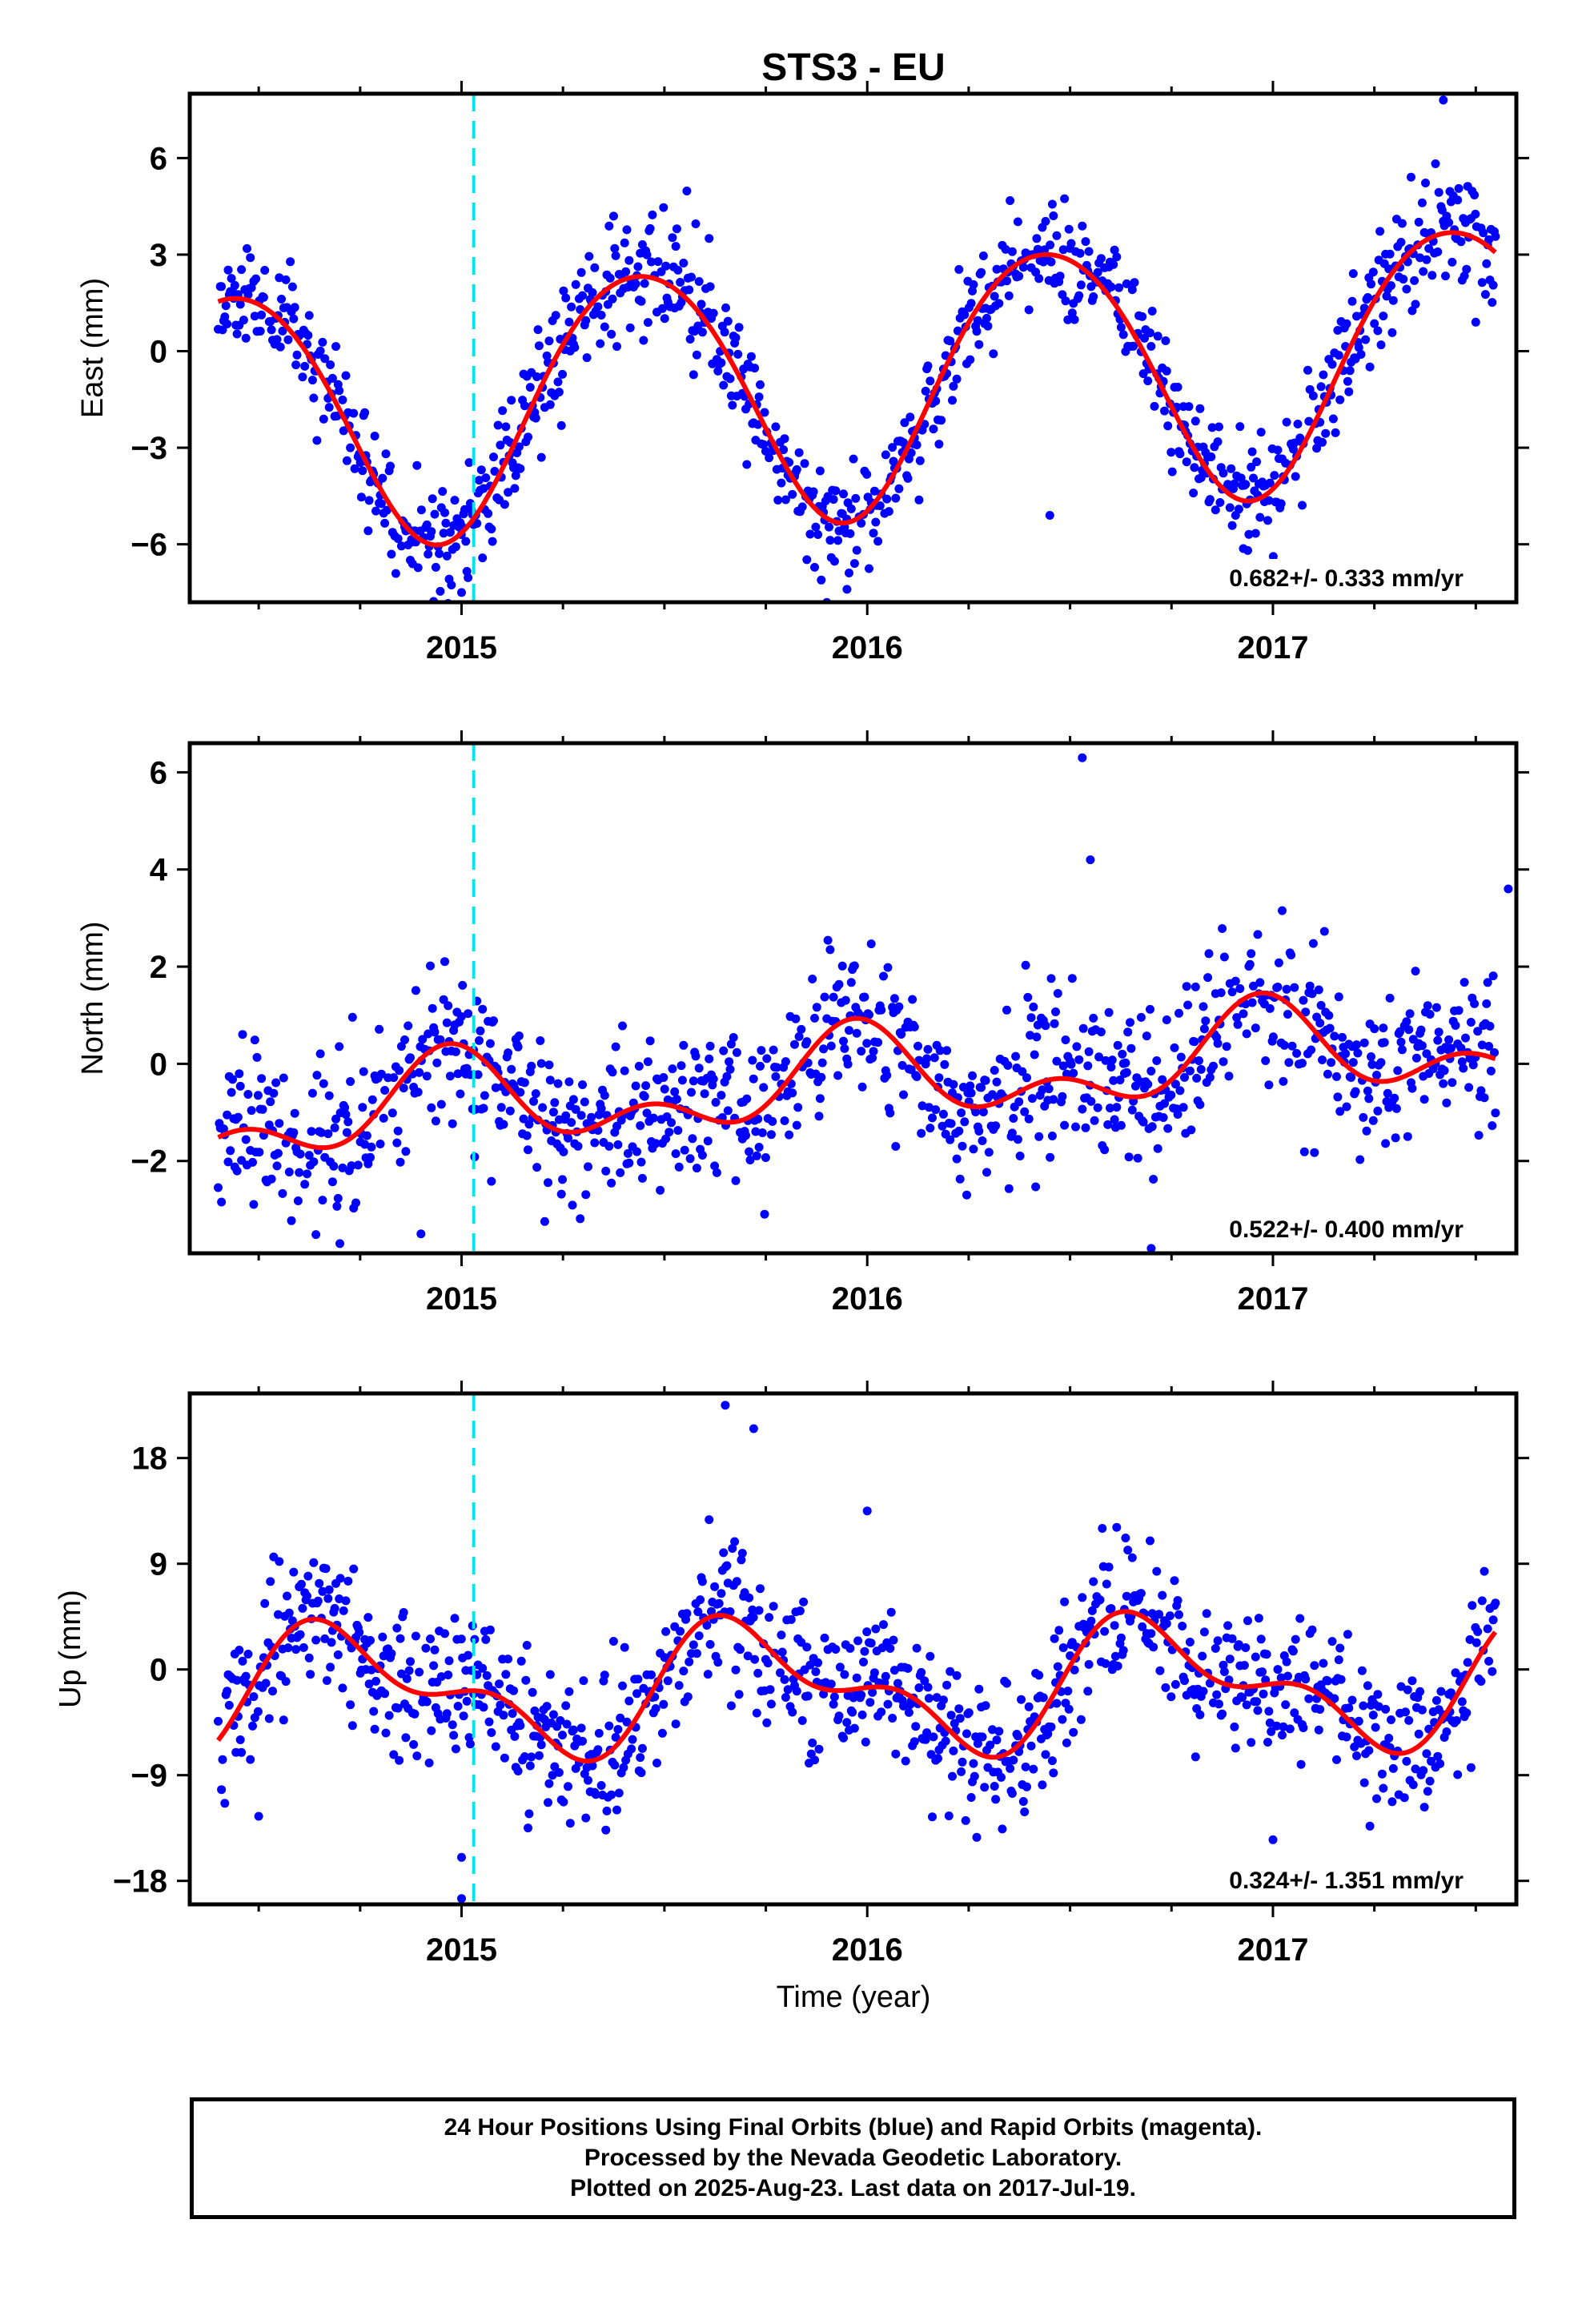  Describe the element at coordinates (1323, 576) in the screenshot. I see `east-rate-background` at that location.